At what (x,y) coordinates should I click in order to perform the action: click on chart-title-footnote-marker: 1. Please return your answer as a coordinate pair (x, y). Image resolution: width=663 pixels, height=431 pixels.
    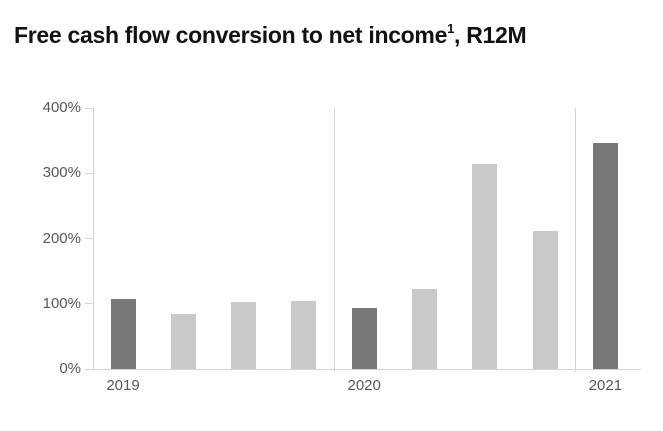
    Looking at the image, I should click on (451, 29).